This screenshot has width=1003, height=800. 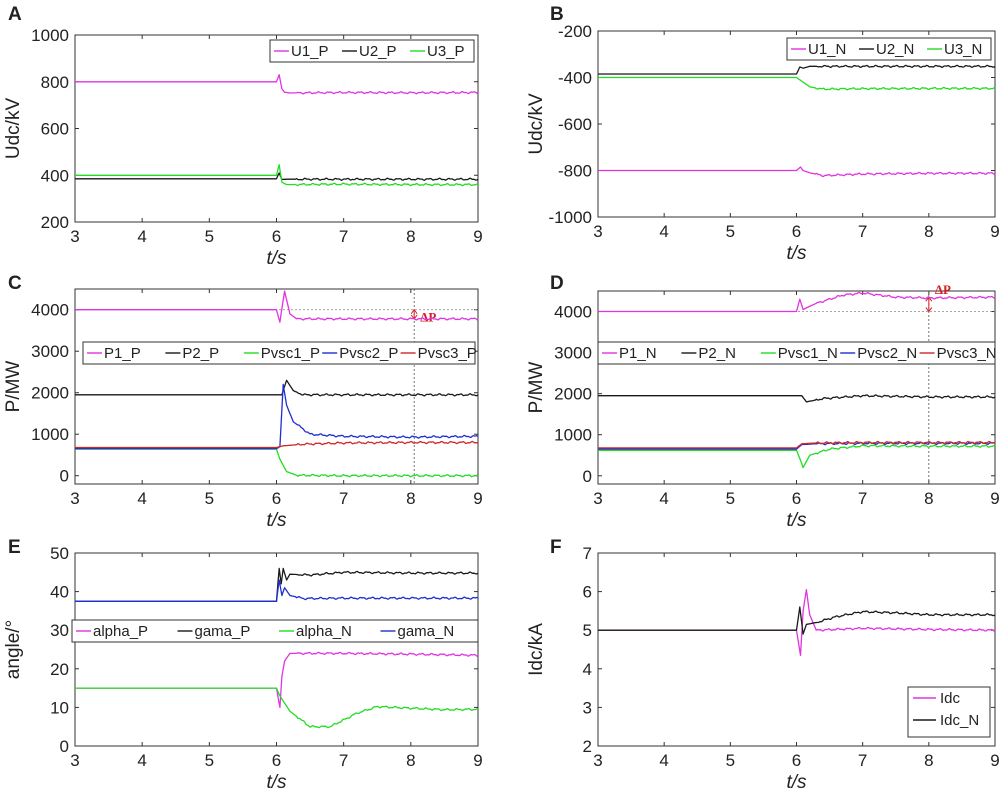 What do you see at coordinates (55, 129) in the screenshot?
I see `y-tick-label: 600` at bounding box center [55, 129].